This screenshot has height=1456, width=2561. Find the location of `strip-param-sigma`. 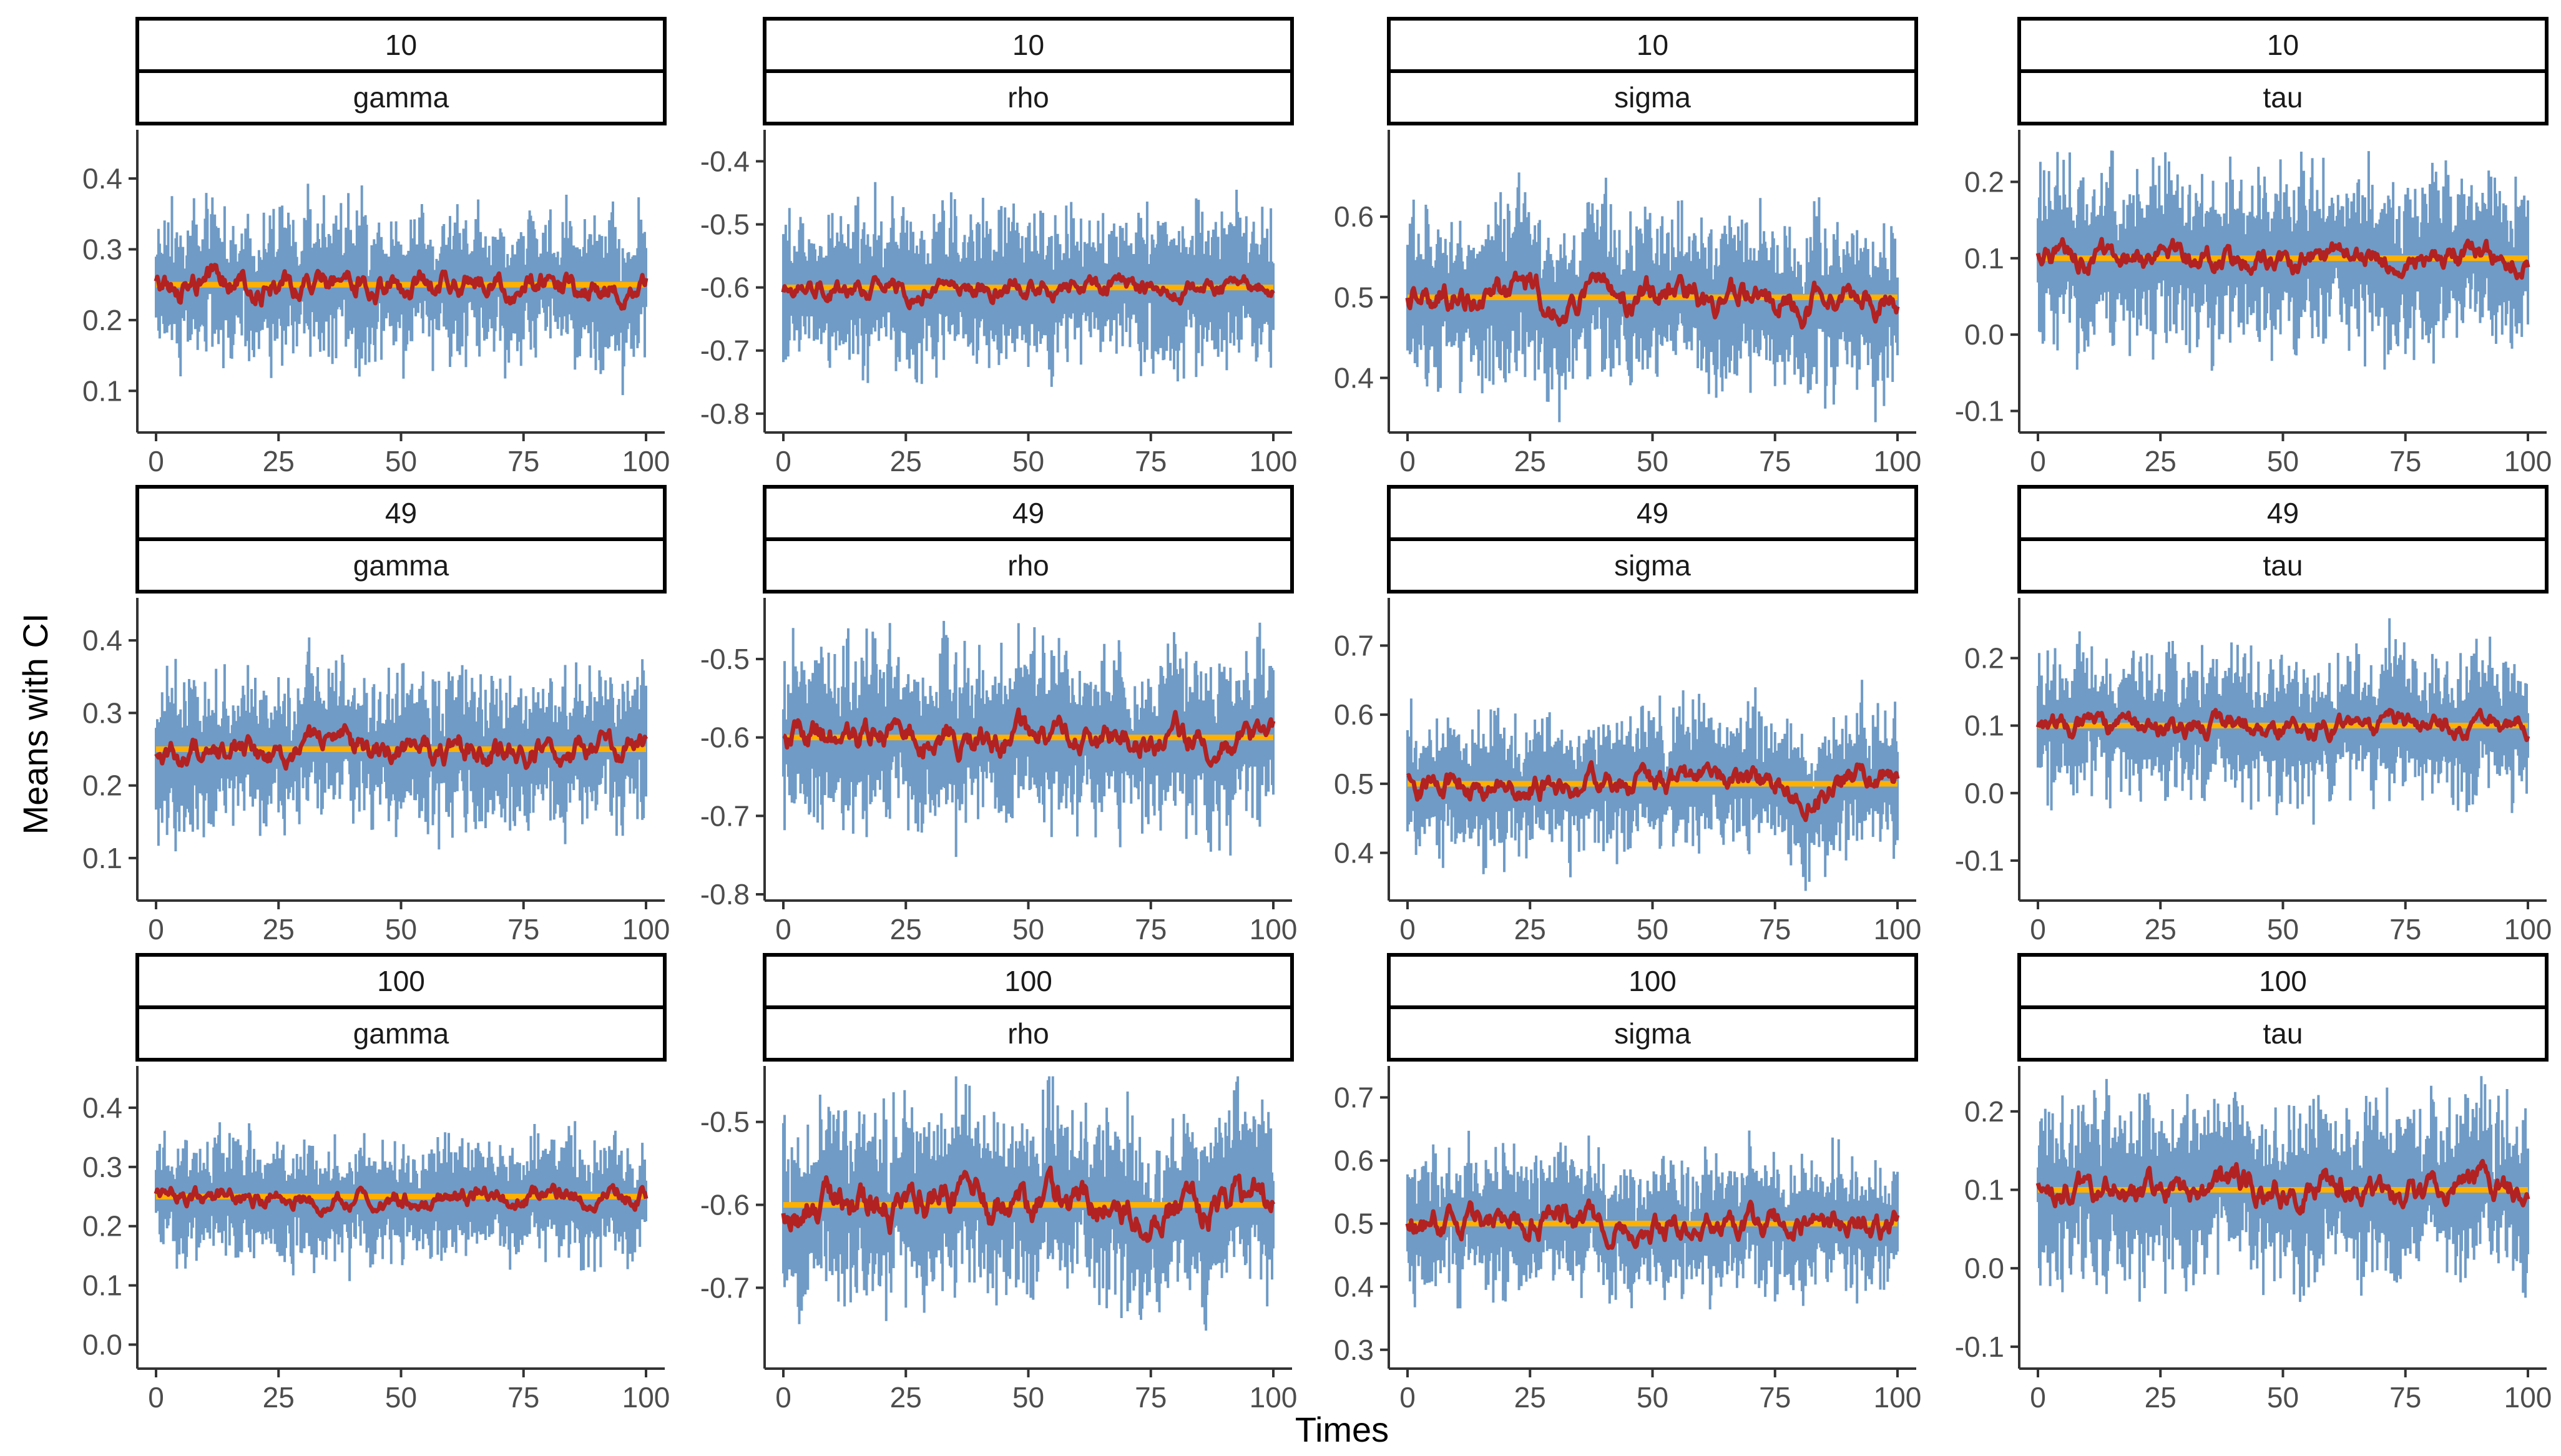

strip-param-sigma is located at coordinates (1652, 1033).